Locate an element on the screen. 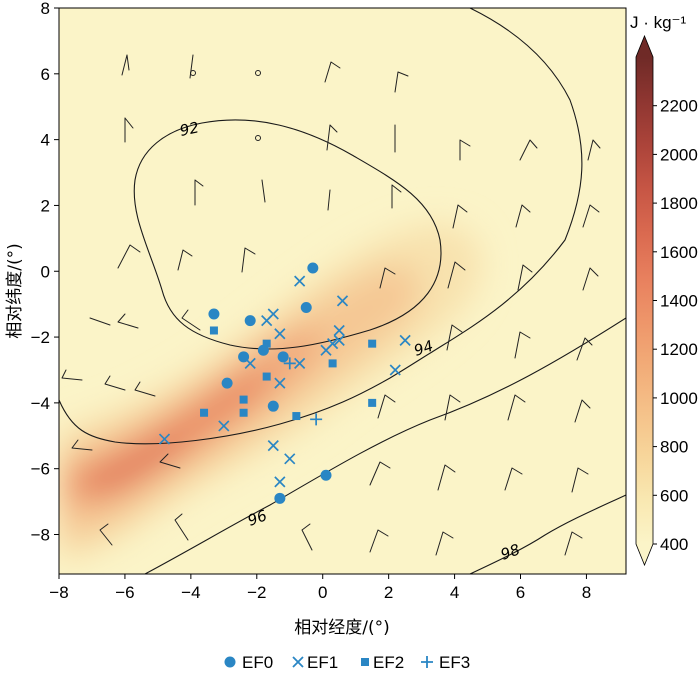 The height and width of the screenshot is (674, 700). x-tick-label: 8 is located at coordinates (586, 592).